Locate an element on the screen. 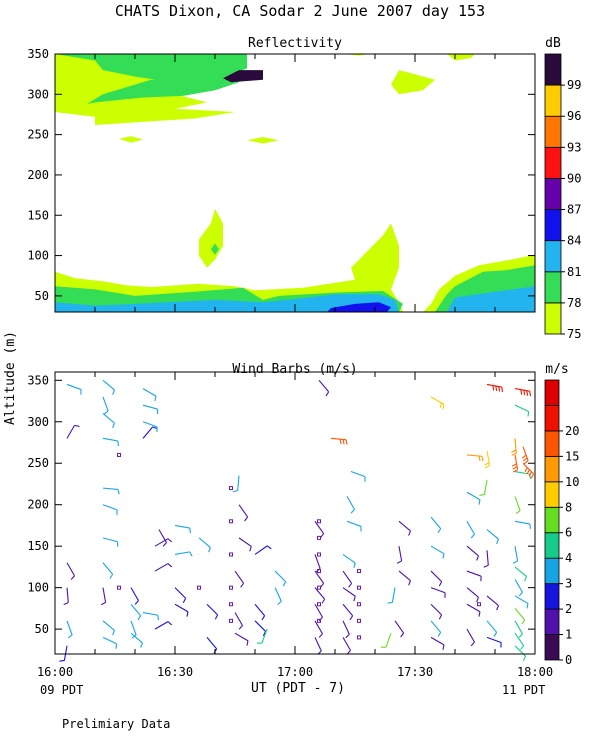 The width and height of the screenshot is (600, 750). colorbar-label: 84 is located at coordinates (574, 241).